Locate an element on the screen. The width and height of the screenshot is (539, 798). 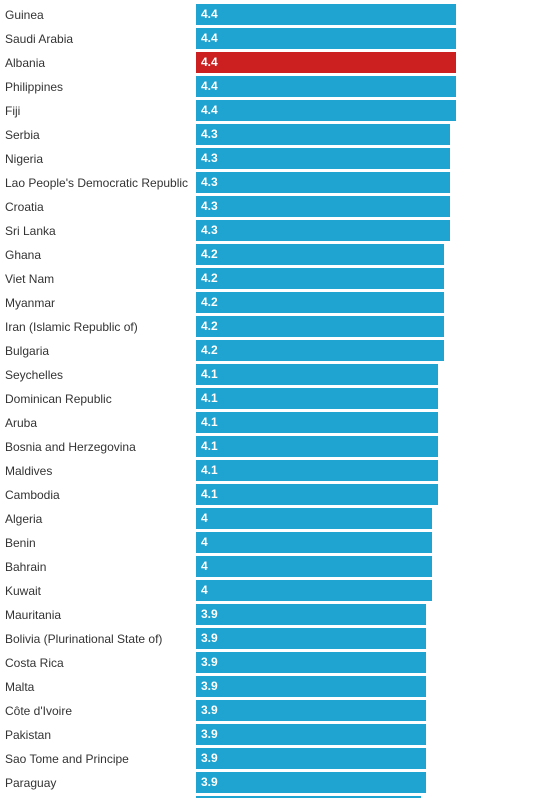
bar-row: Bosnia and Herzegovina 4.1 is located at coordinates (269, 447).